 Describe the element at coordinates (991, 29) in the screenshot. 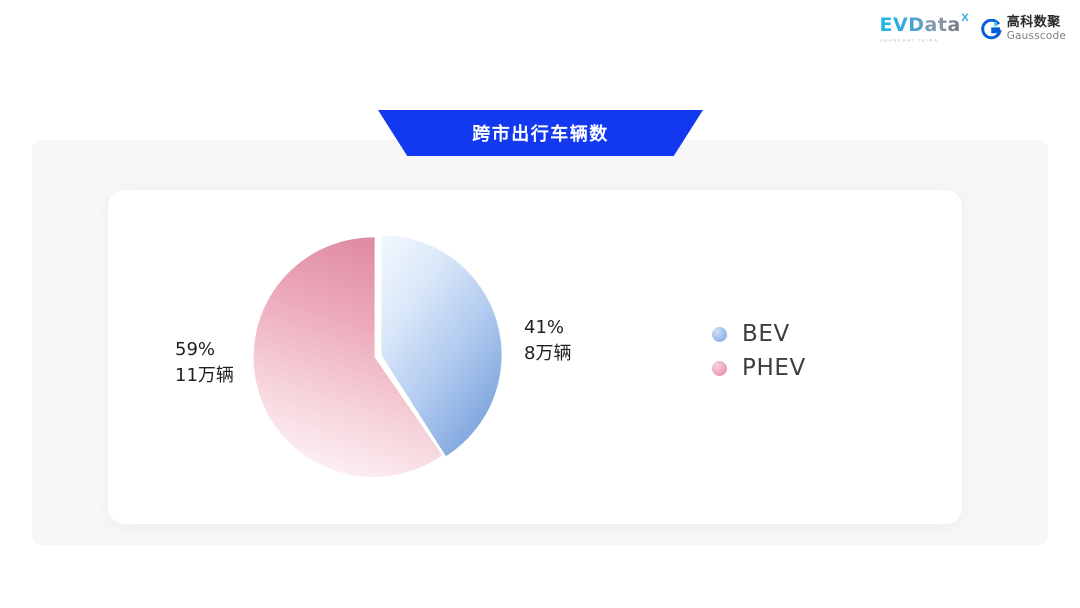

I see `gausscode-g-icon` at that location.